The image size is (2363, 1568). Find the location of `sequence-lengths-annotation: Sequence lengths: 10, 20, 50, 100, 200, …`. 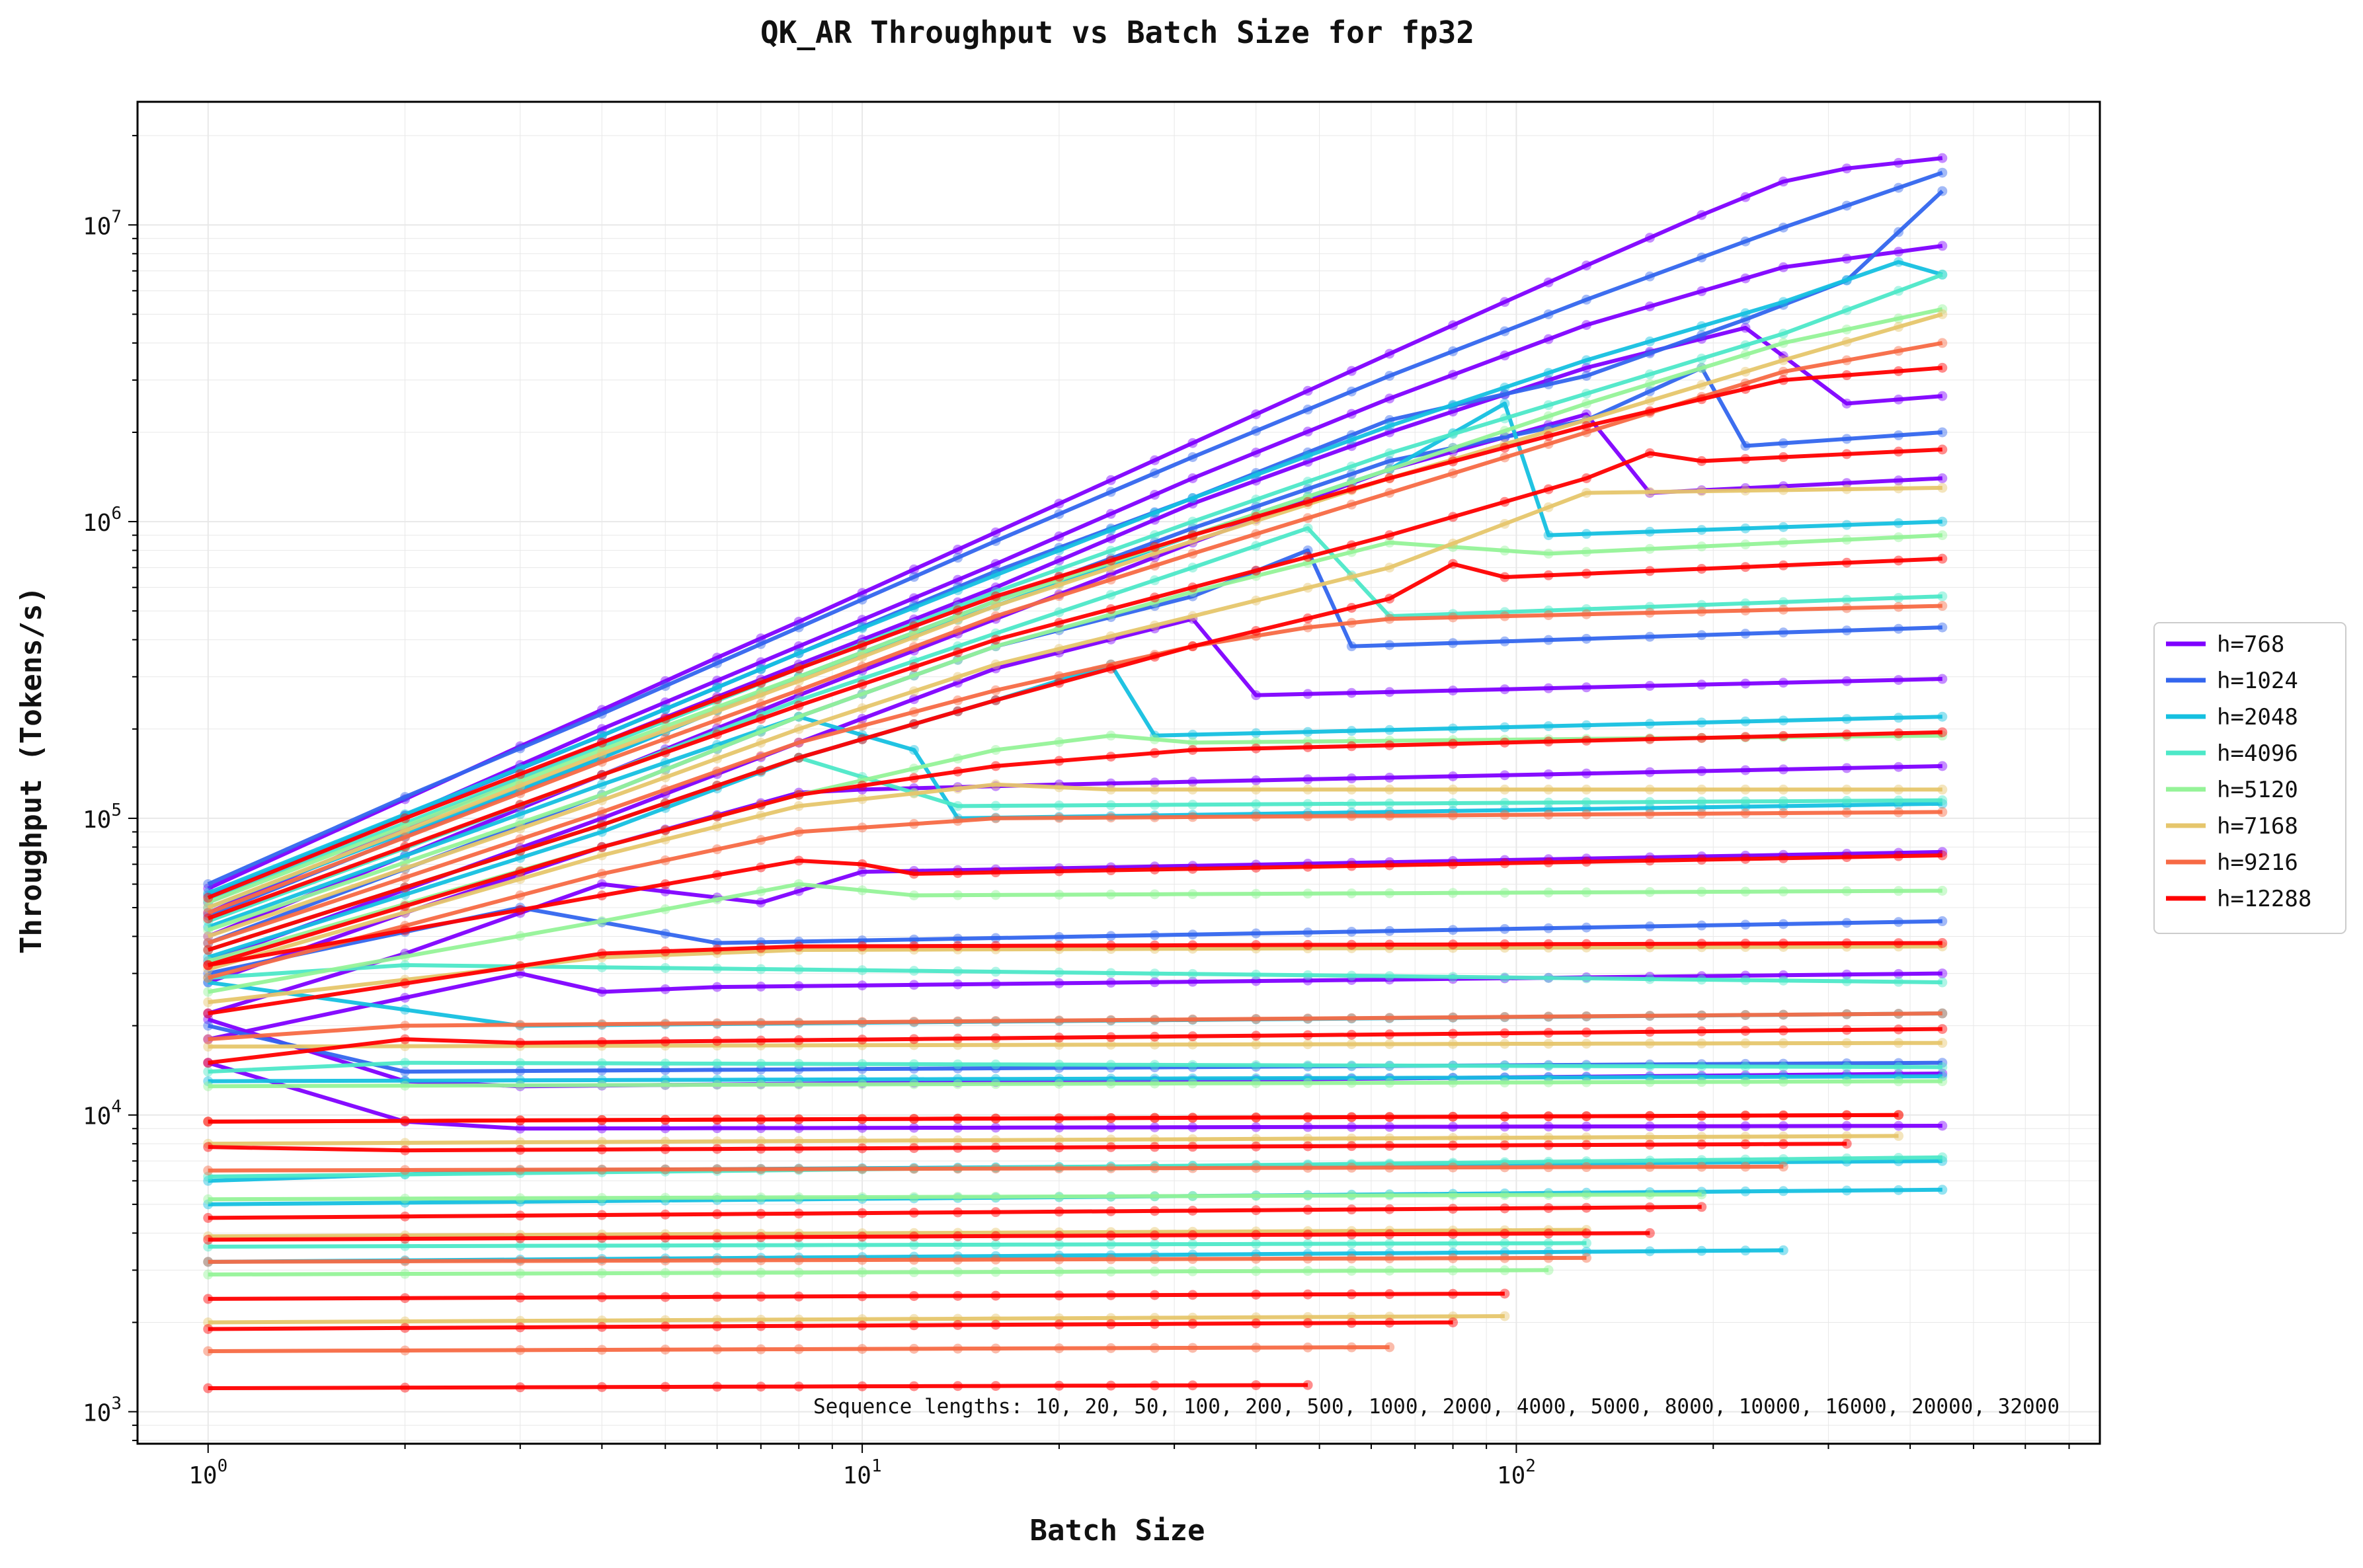

sequence-lengths-annotation: Sequence lengths: 10, 20, 50, 100, 200, … is located at coordinates (1436, 1407).